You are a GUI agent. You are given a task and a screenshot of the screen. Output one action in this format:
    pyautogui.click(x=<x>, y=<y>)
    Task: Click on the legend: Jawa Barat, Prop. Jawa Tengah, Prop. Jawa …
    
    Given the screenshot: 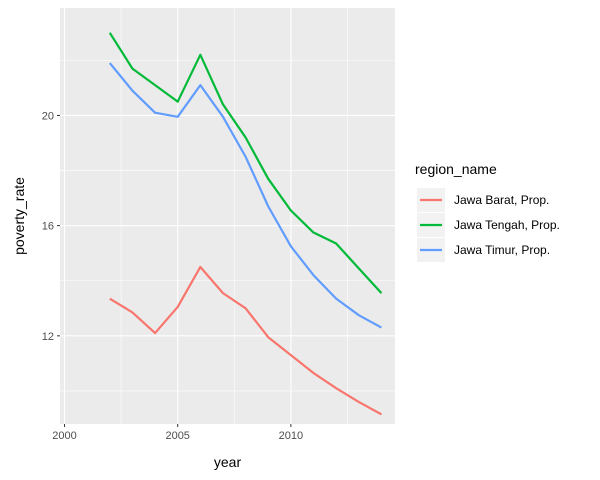 What is the action you would take?
    pyautogui.click(x=488, y=225)
    